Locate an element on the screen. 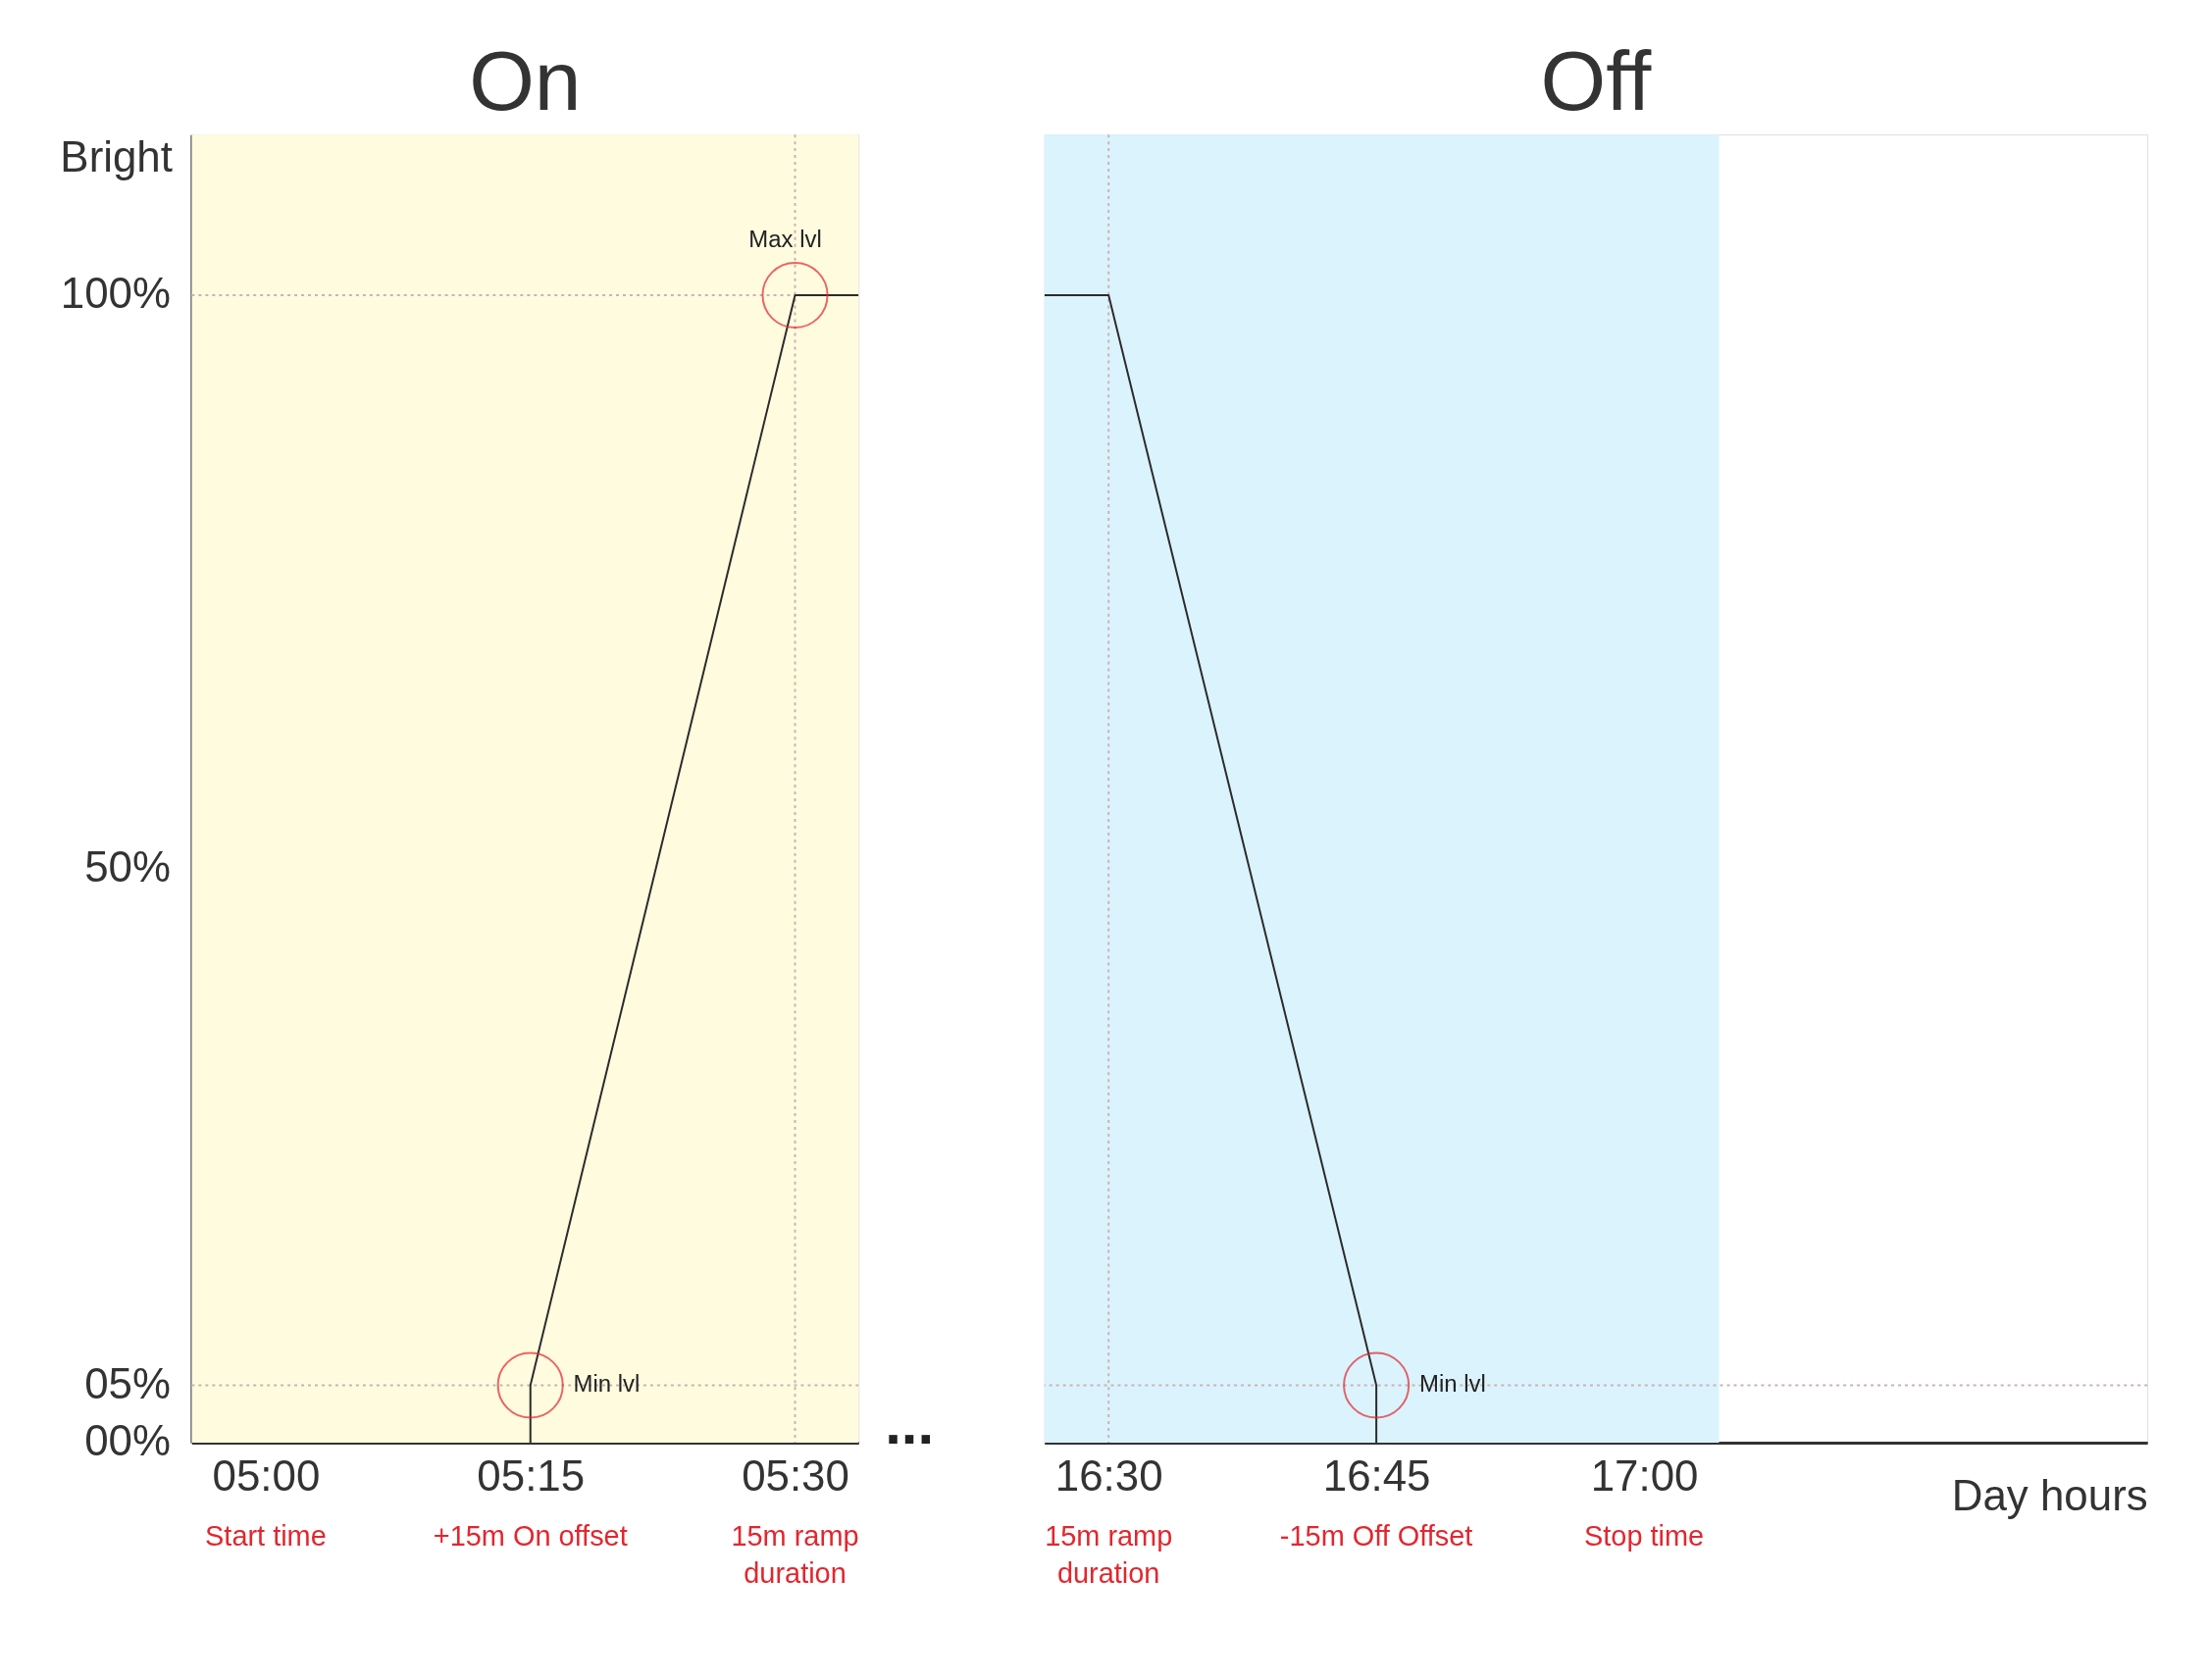 The image size is (2208, 1680). chart-title: On is located at coordinates (525, 80).